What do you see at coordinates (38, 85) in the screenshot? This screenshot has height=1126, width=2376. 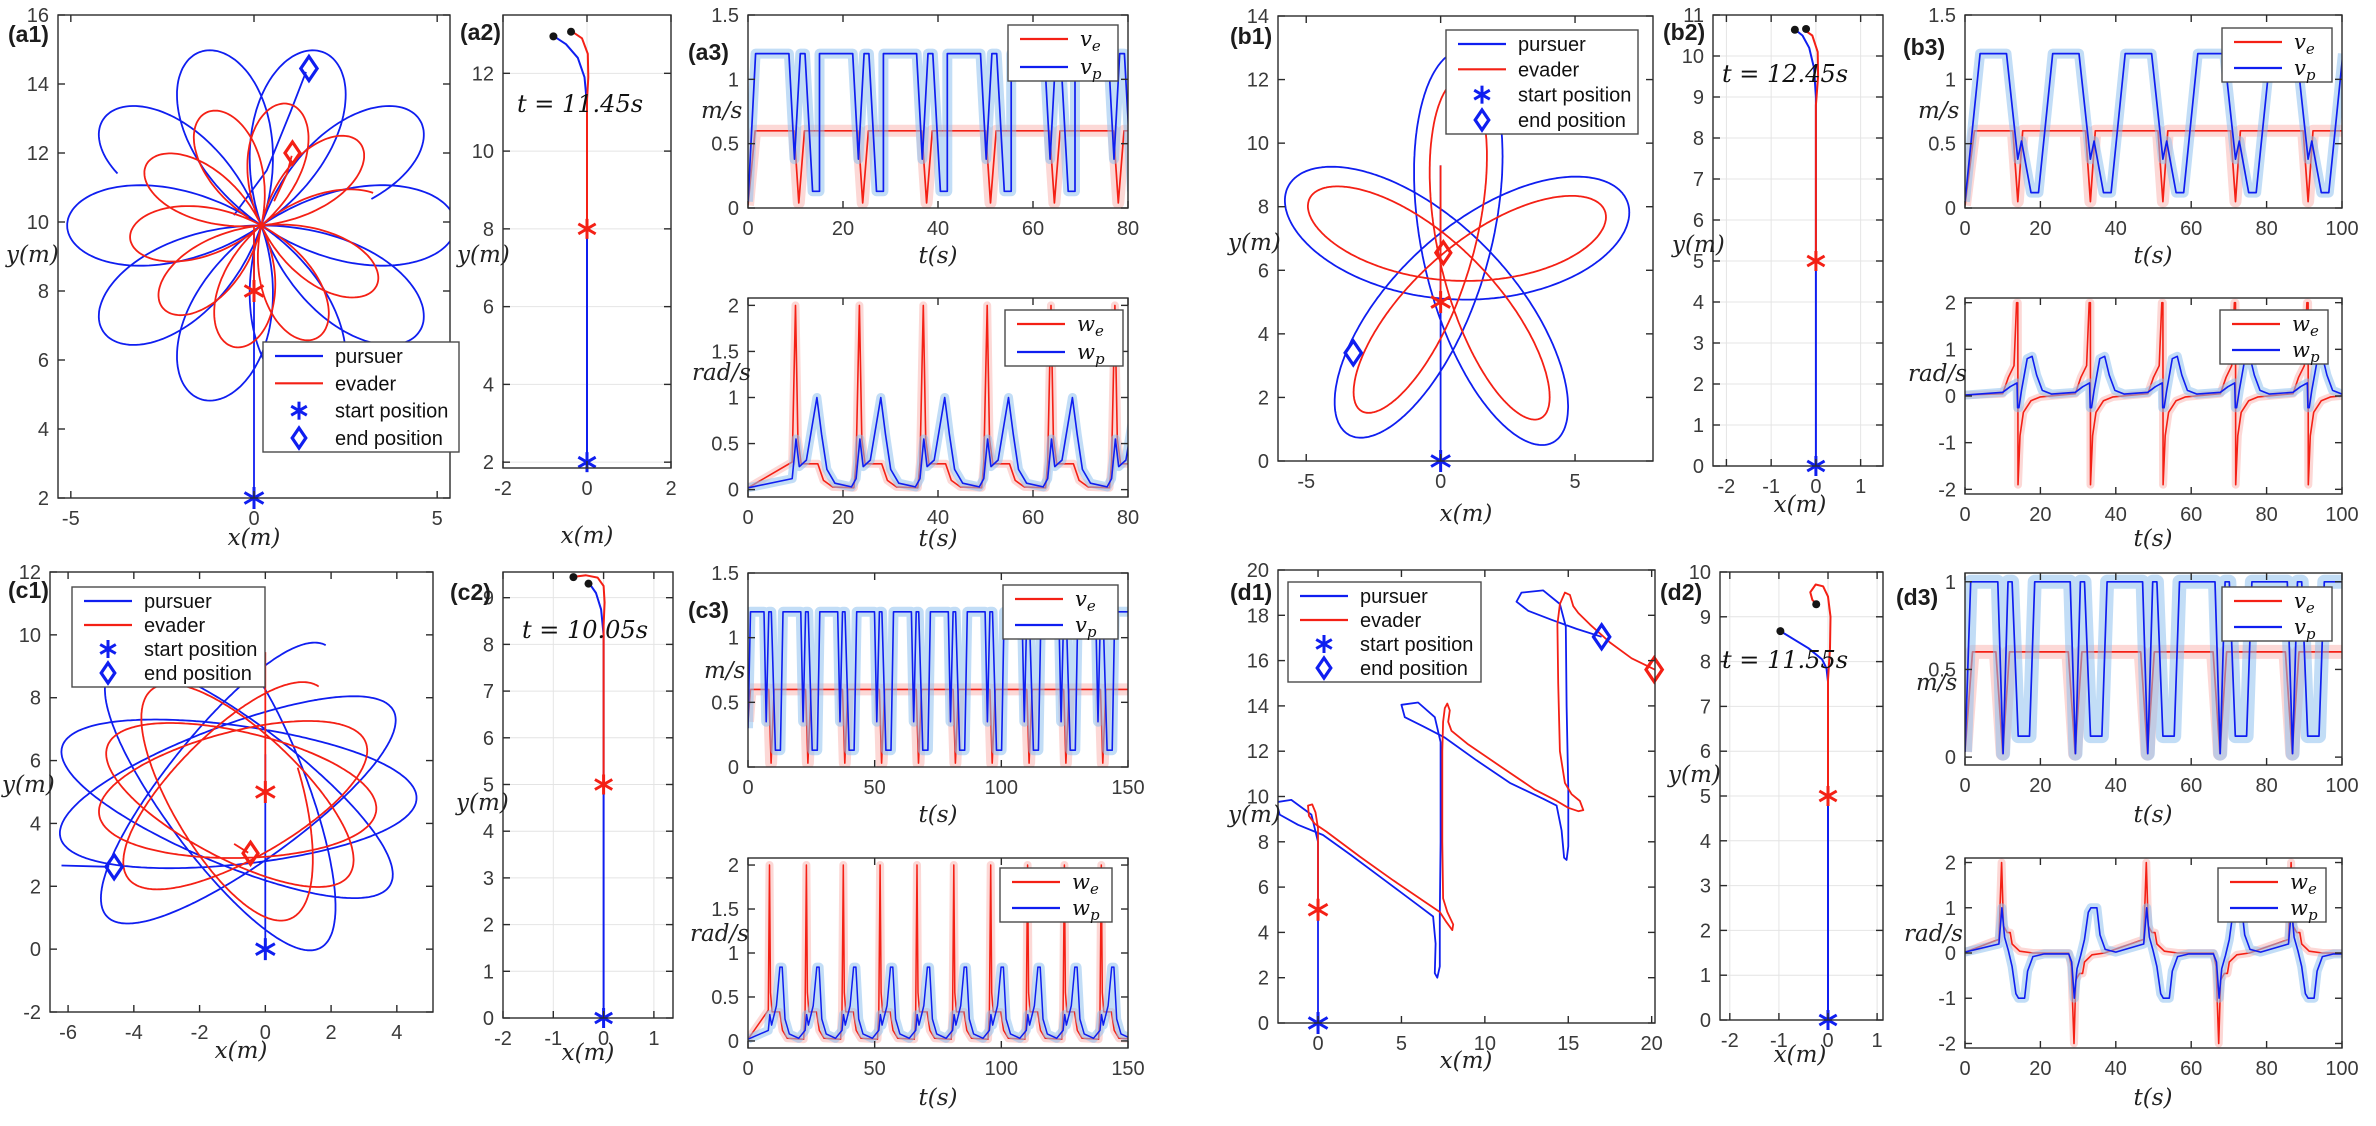 I see `y-tick-label: 14` at bounding box center [38, 85].